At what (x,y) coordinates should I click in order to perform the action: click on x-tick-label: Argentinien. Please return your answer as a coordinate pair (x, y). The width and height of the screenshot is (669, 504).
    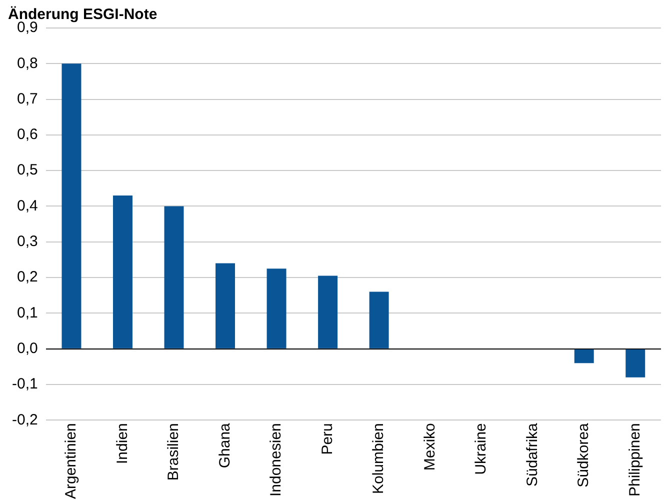
    Looking at the image, I should click on (71, 461).